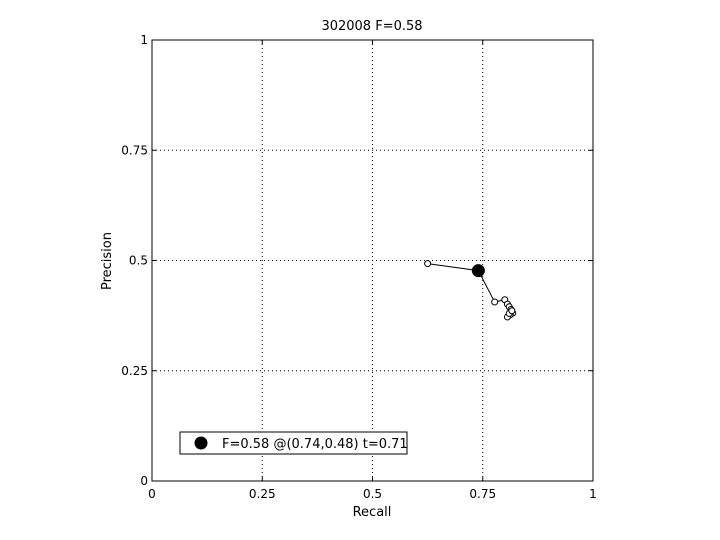 This screenshot has height=540, width=720. I want to click on legend-box, so click(293, 443).